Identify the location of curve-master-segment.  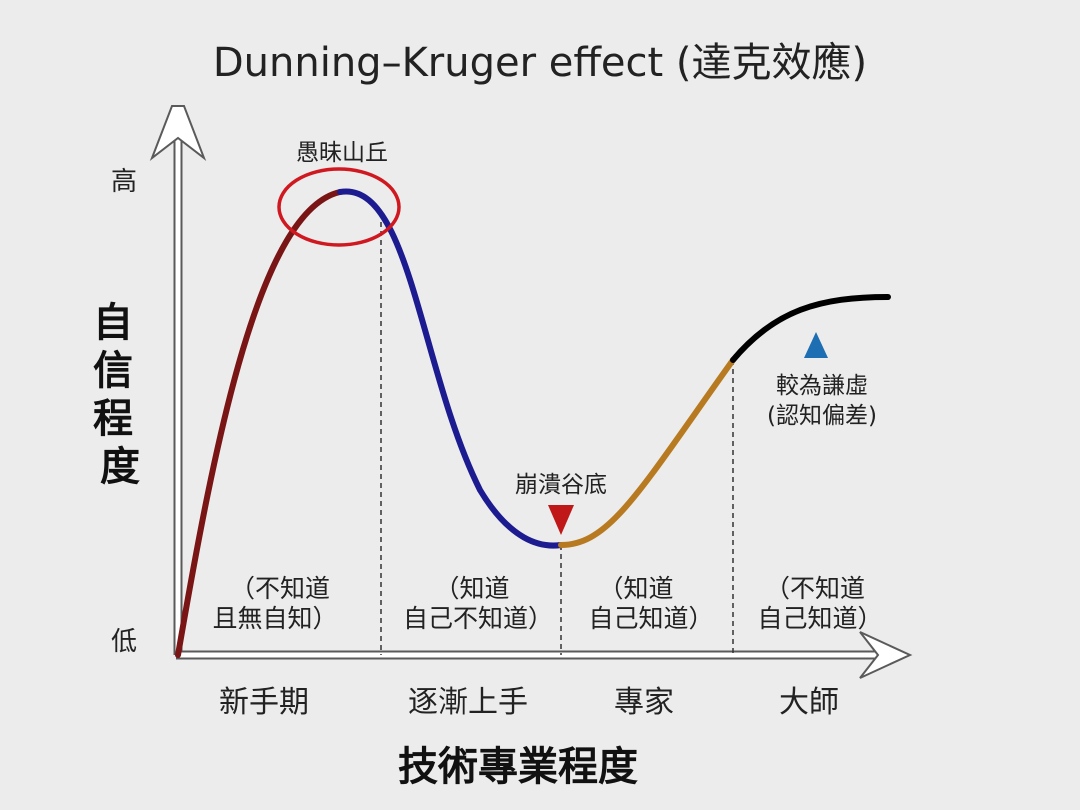
(810, 328).